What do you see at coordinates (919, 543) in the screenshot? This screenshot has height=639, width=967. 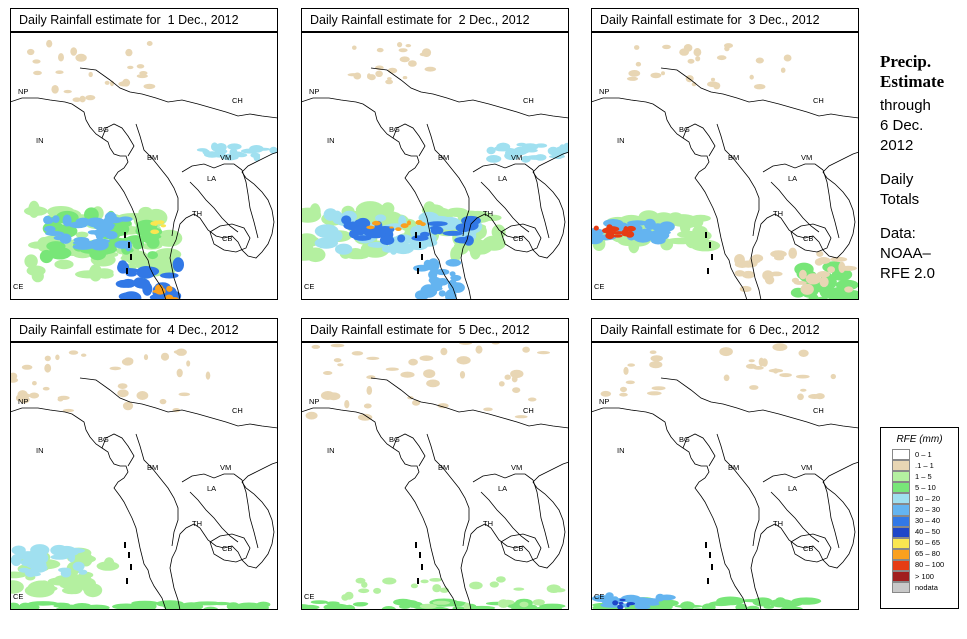 I see `legend-item: 50 – 65` at bounding box center [919, 543].